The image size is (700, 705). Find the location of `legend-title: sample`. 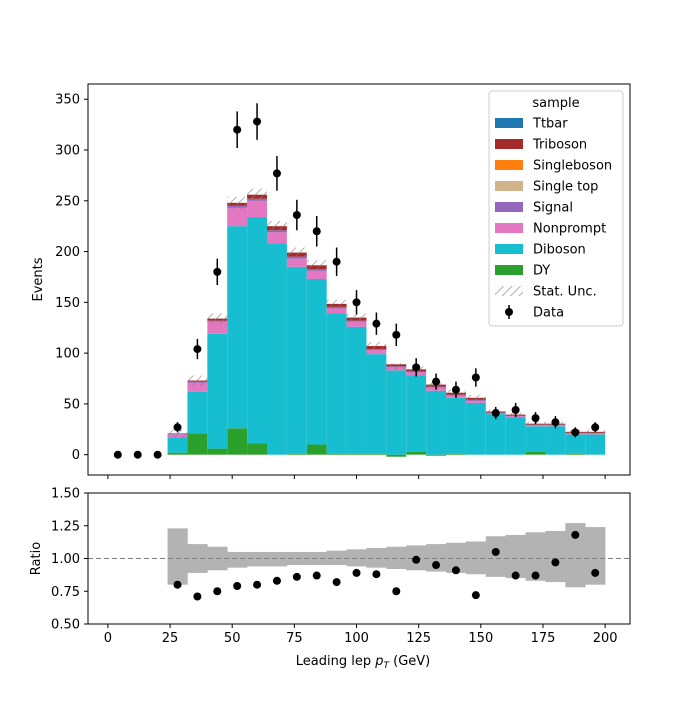

legend-title: sample is located at coordinates (555, 103).